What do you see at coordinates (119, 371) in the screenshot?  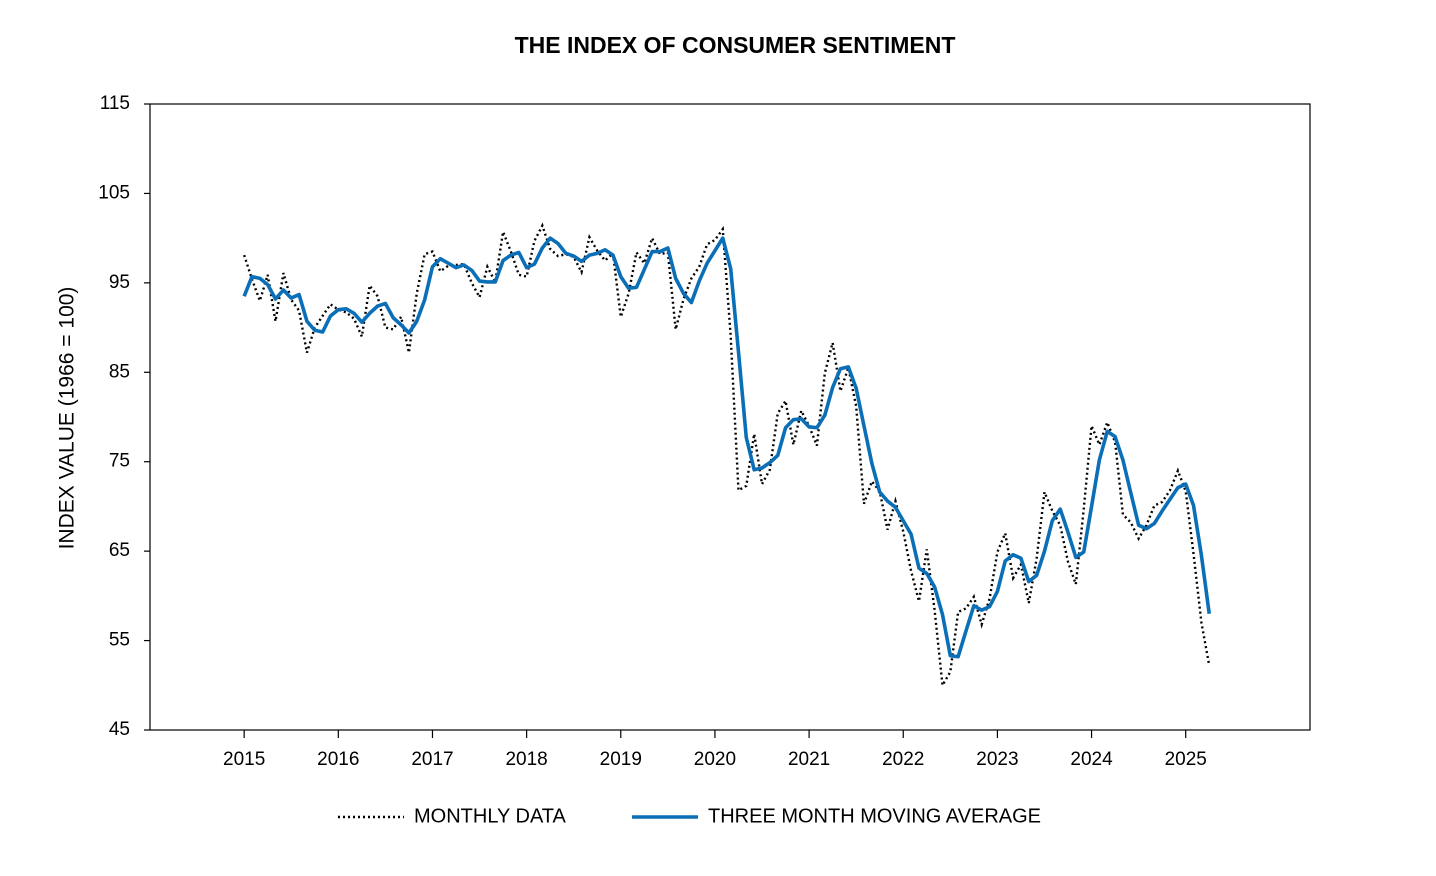 I see `y-tick-label: 85` at bounding box center [119, 371].